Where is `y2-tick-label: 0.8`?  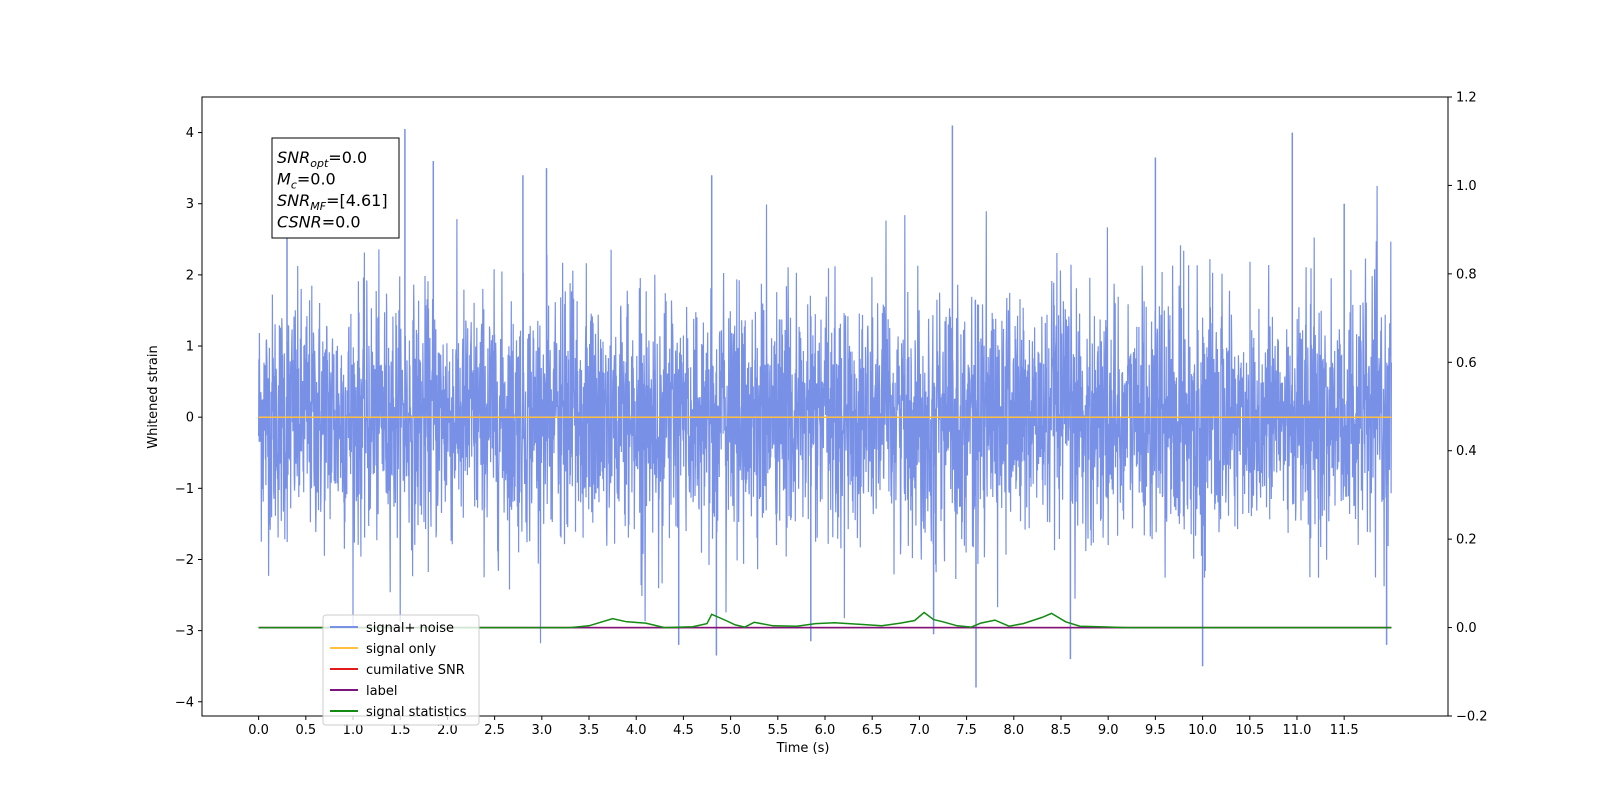
y2-tick-label: 0.8 is located at coordinates (1466, 274).